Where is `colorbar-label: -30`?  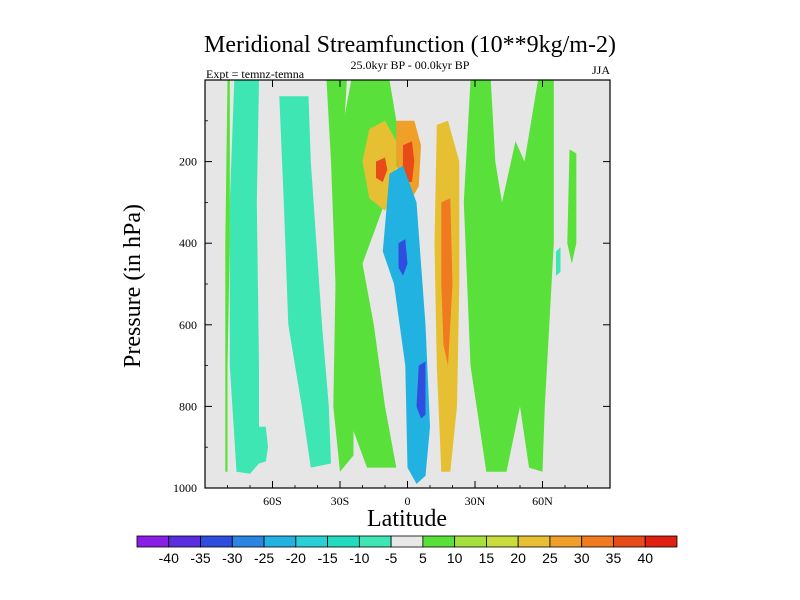
colorbar-label: -30 is located at coordinates (232, 558).